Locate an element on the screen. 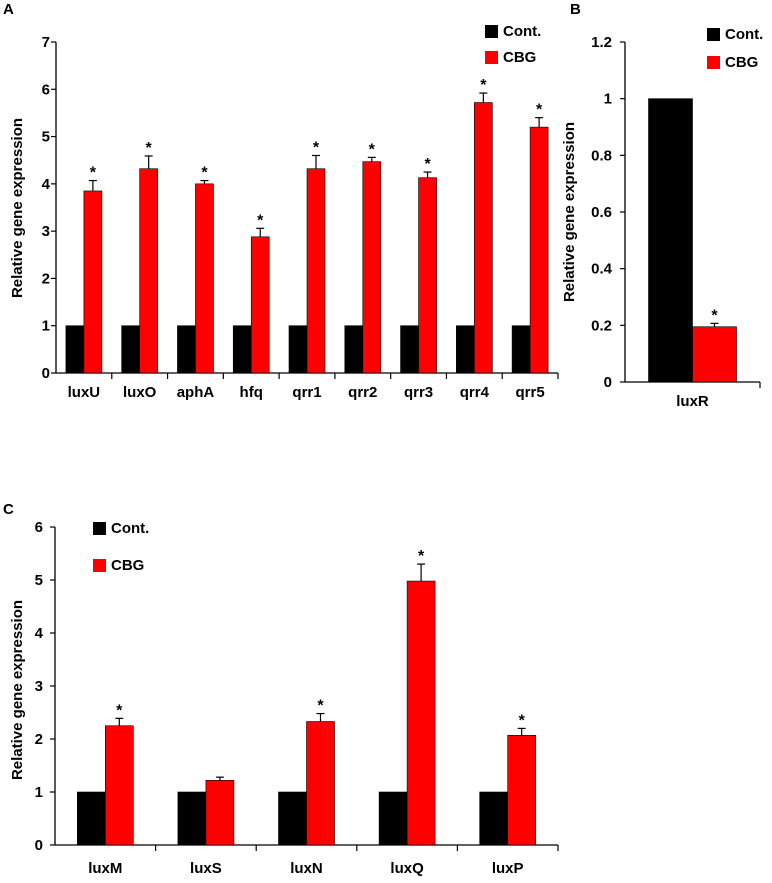 This screenshot has height=883, width=772. bar-cbg-luxN is located at coordinates (320, 783).